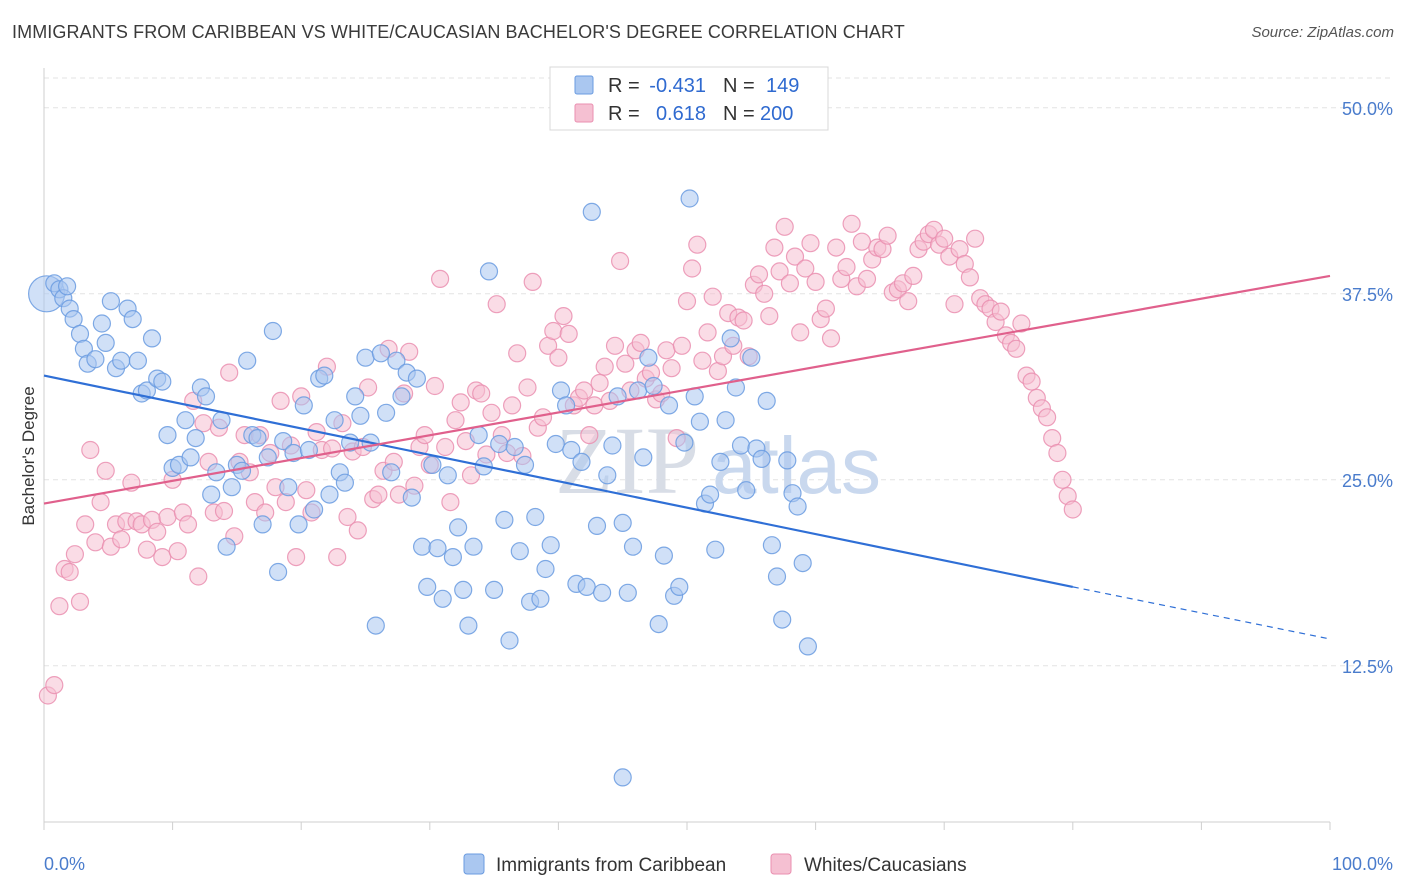  I want to click on legend-n-label-1: N =, so click(739, 86).